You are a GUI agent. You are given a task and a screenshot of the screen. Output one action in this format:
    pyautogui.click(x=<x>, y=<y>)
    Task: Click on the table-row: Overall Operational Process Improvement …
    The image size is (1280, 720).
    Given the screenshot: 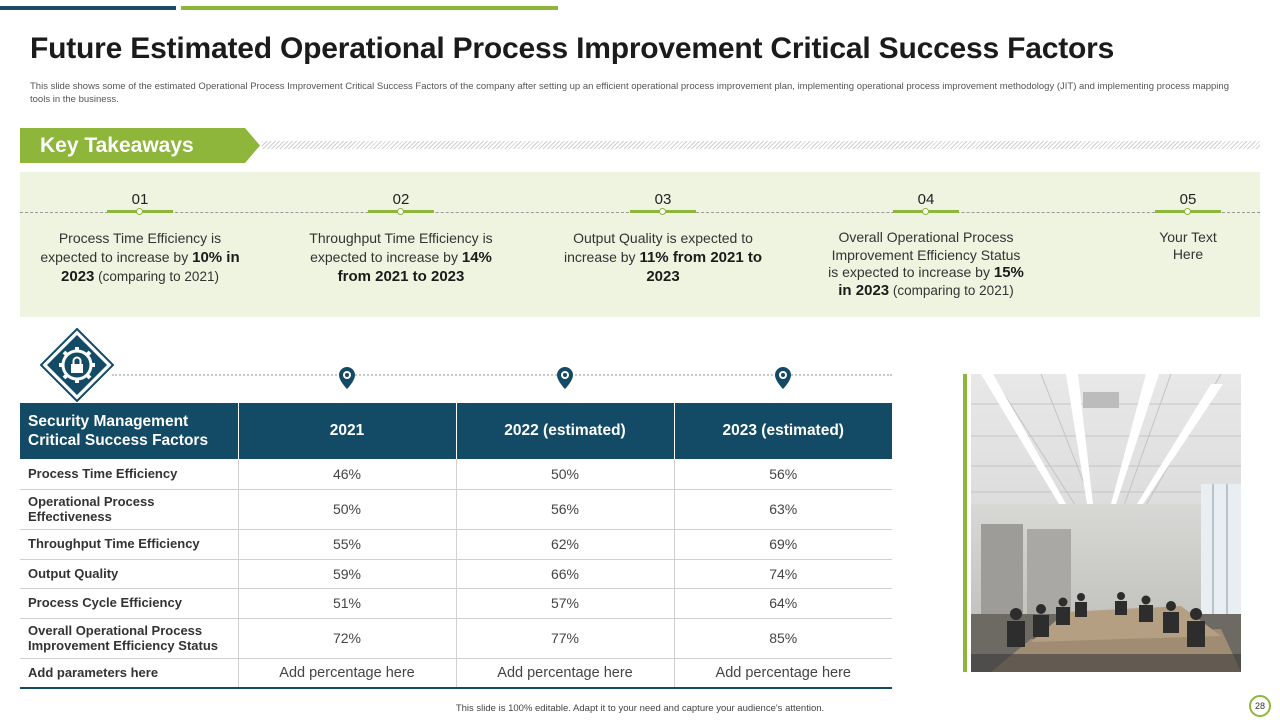 What is the action you would take?
    pyautogui.click(x=456, y=638)
    